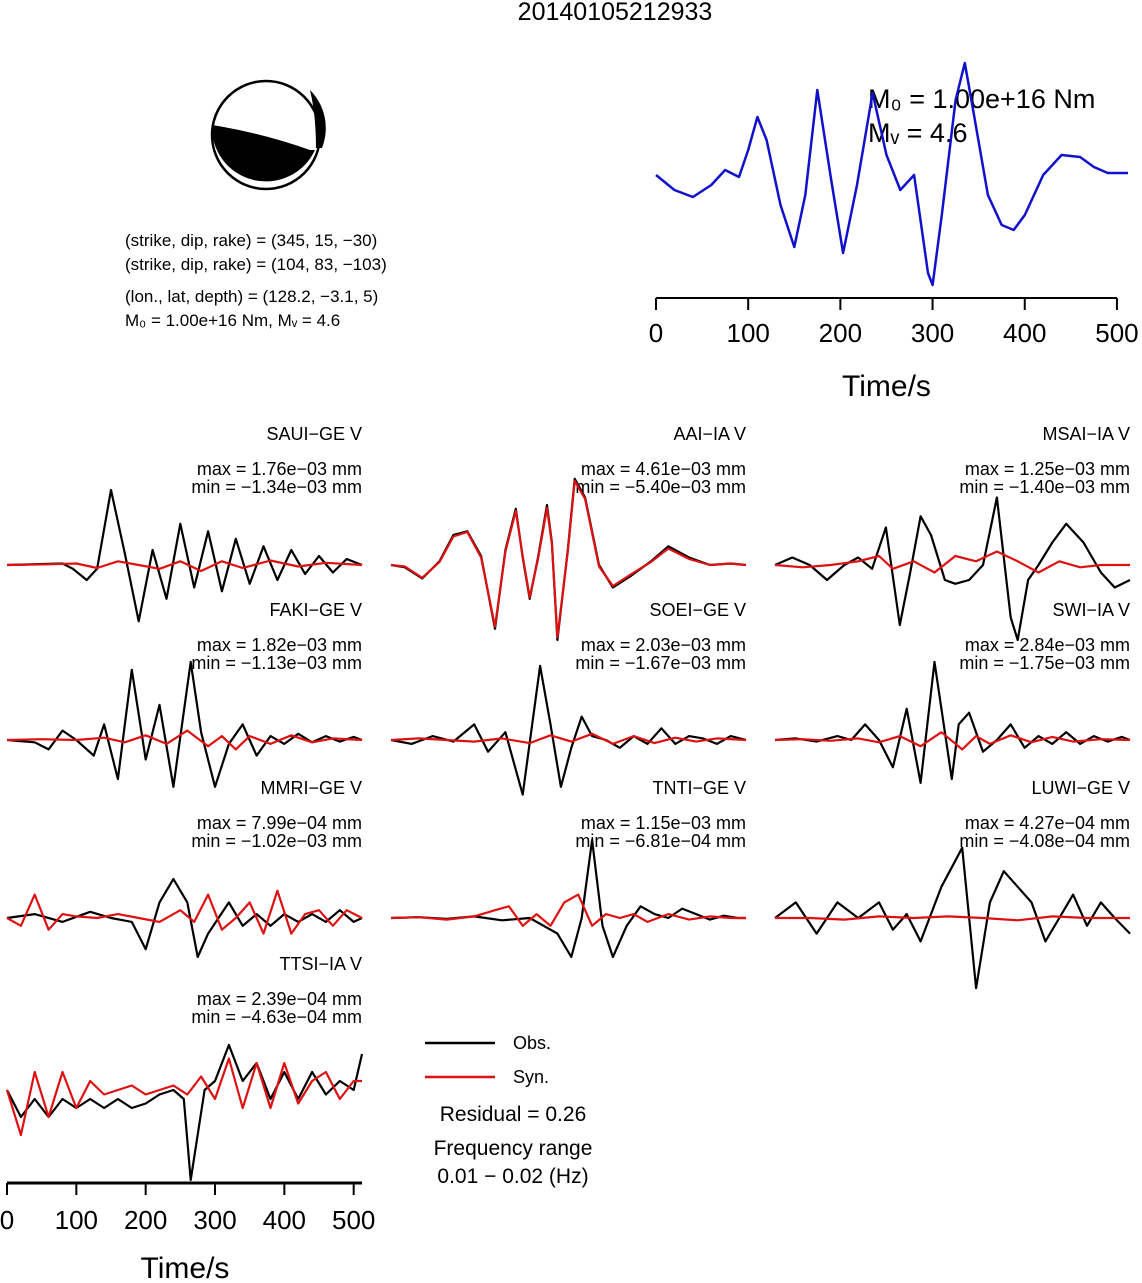 The image size is (1142, 1283). What do you see at coordinates (663, 645) in the screenshot?
I see `station-max: max = 2.03e−03 mm` at bounding box center [663, 645].